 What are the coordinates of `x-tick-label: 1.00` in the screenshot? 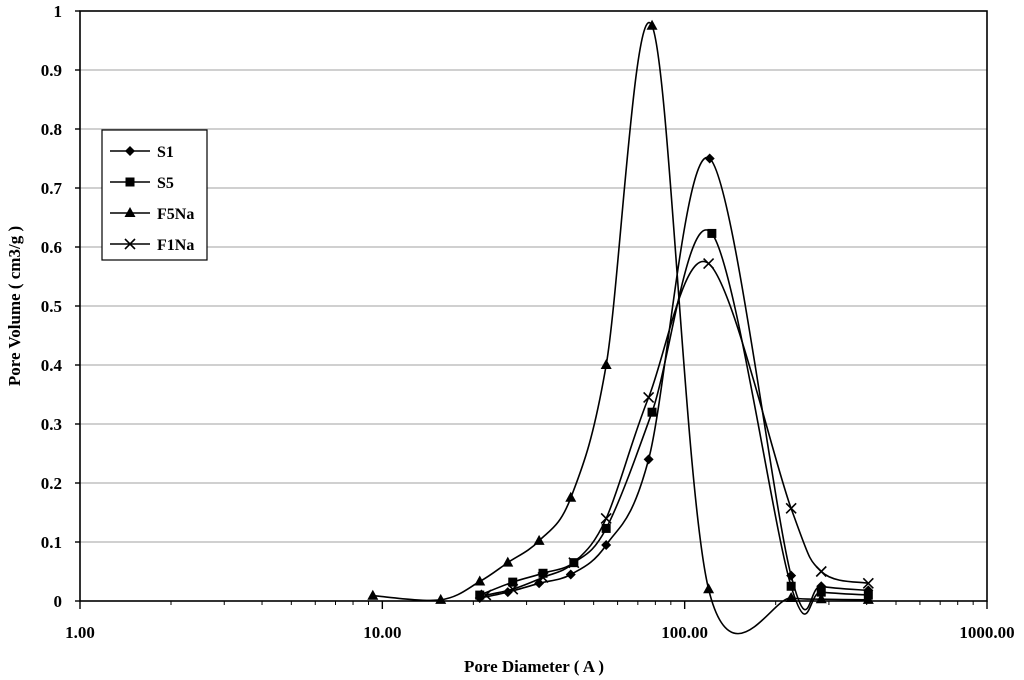 It's located at (80, 632).